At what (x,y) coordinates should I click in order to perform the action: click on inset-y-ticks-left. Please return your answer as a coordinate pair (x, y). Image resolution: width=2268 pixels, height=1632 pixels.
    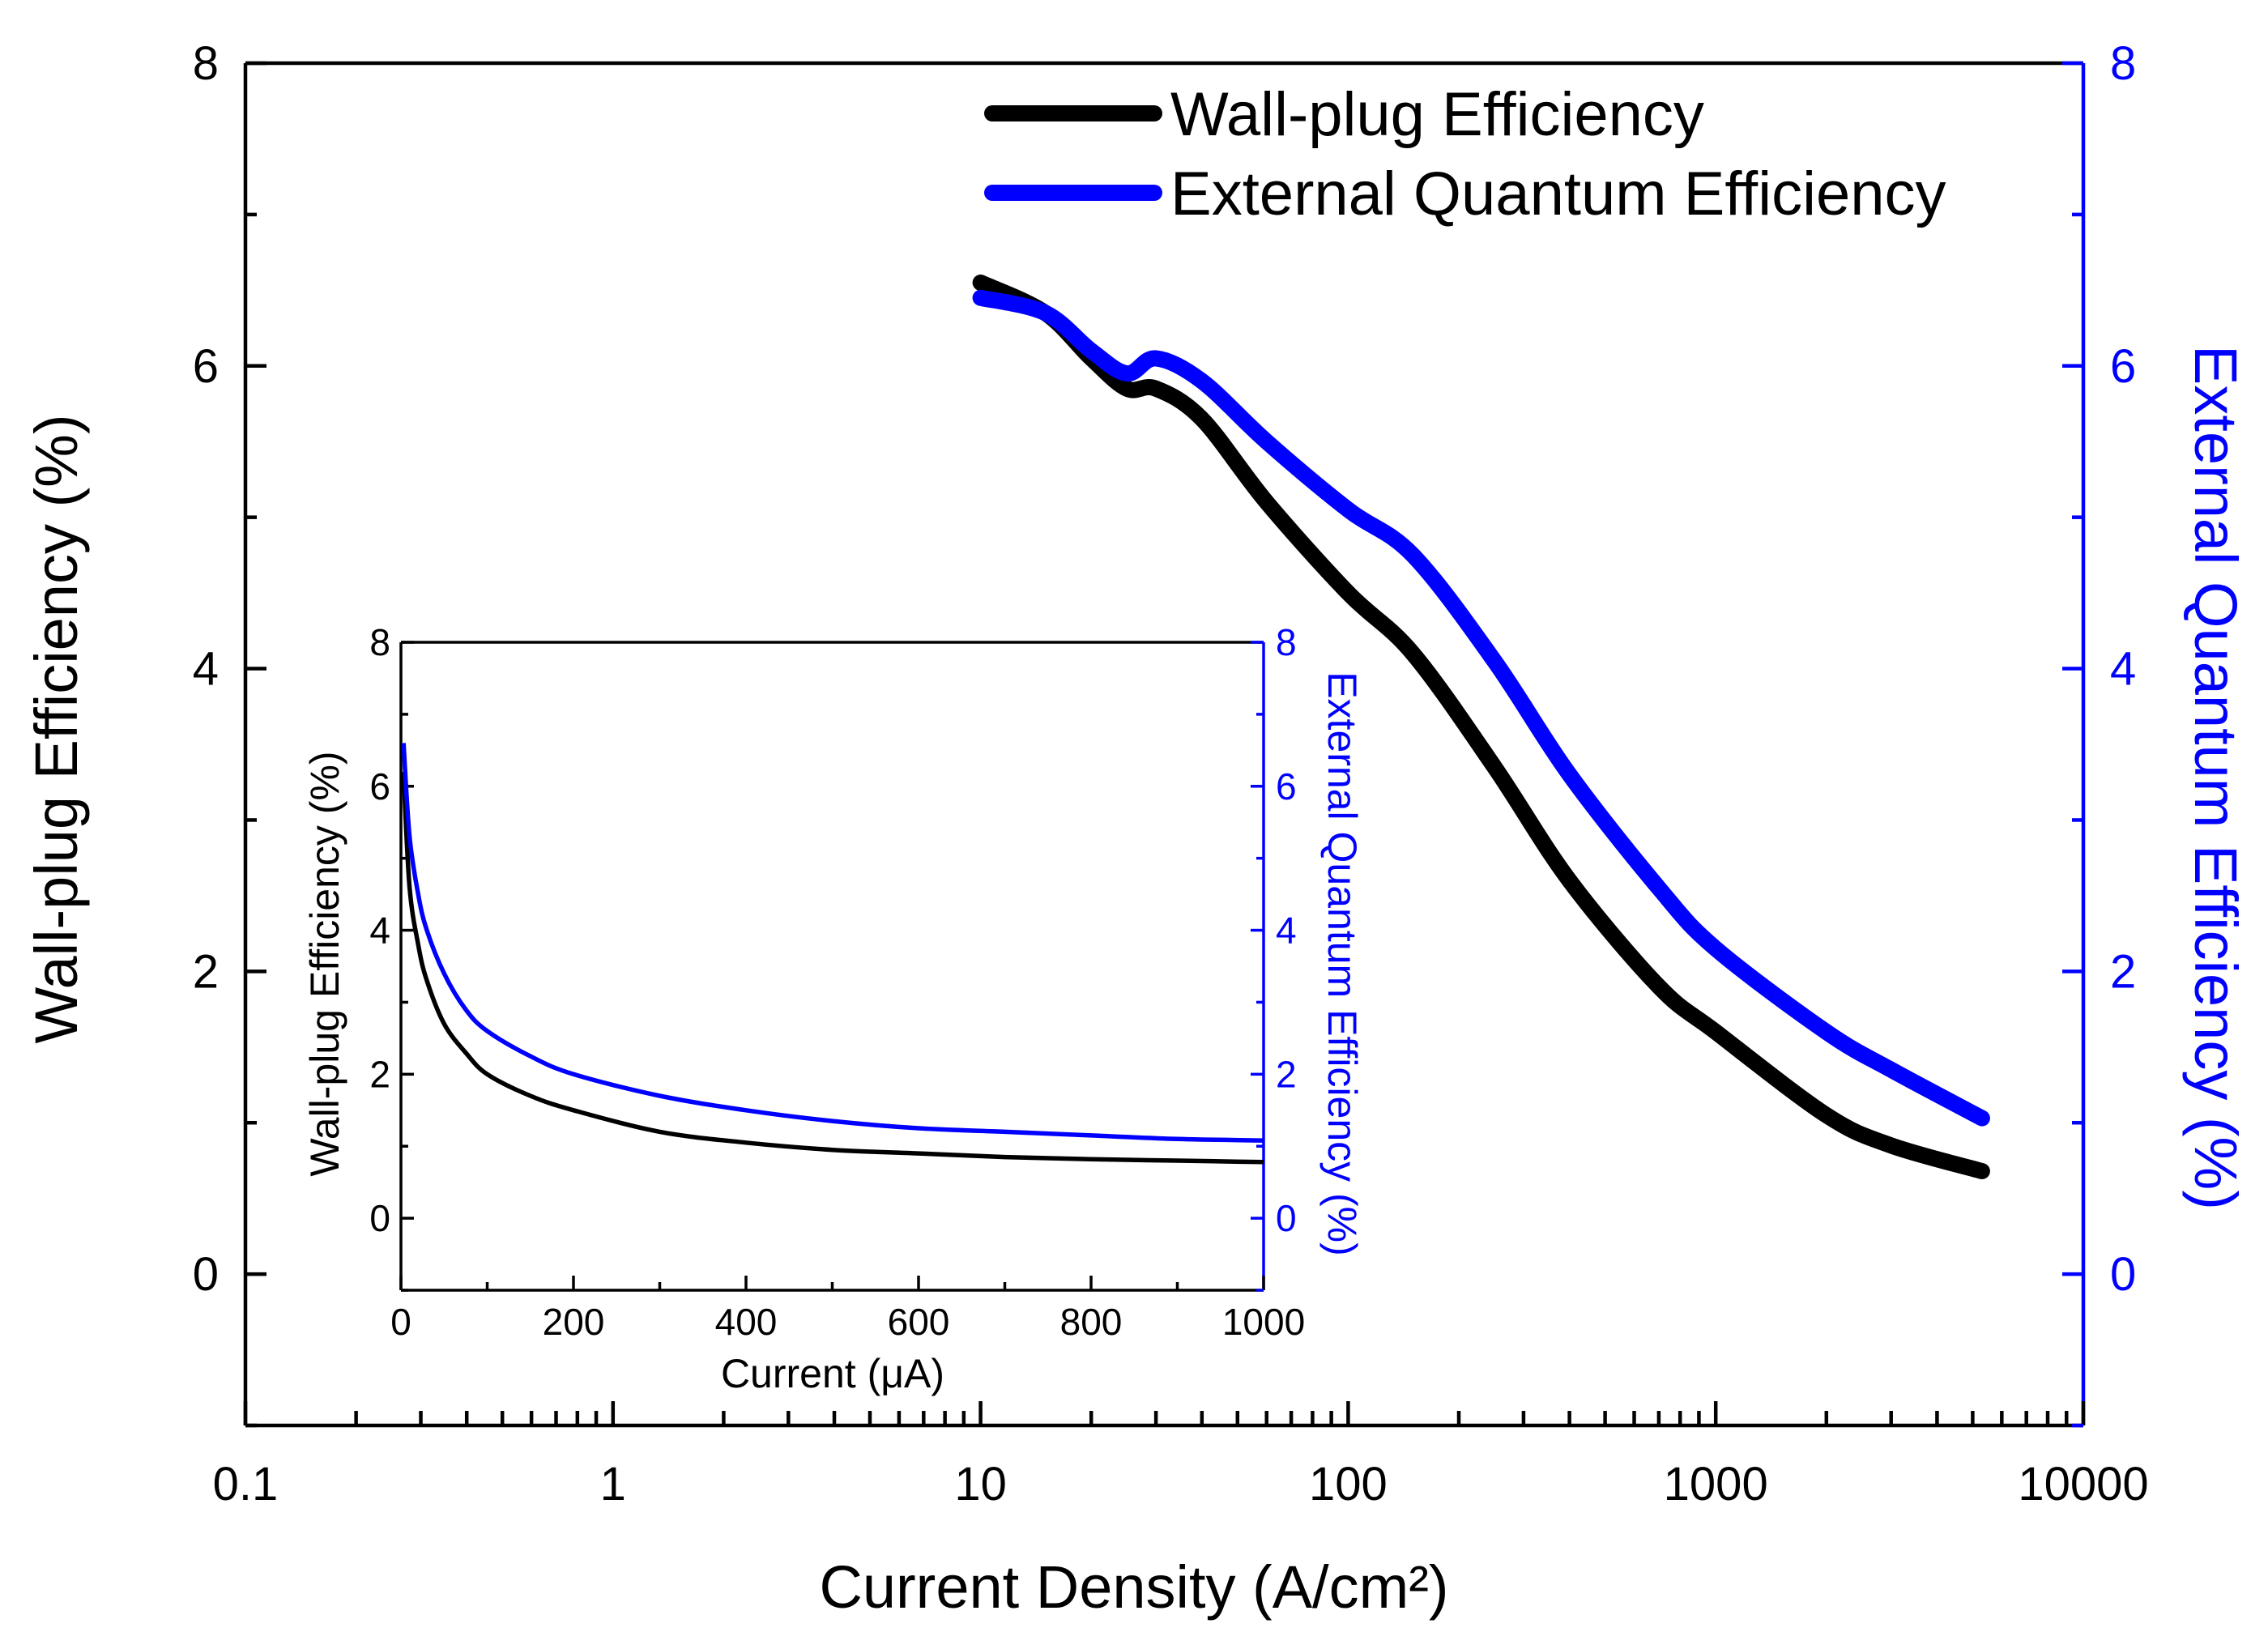
    Looking at the image, I should click on (407, 966).